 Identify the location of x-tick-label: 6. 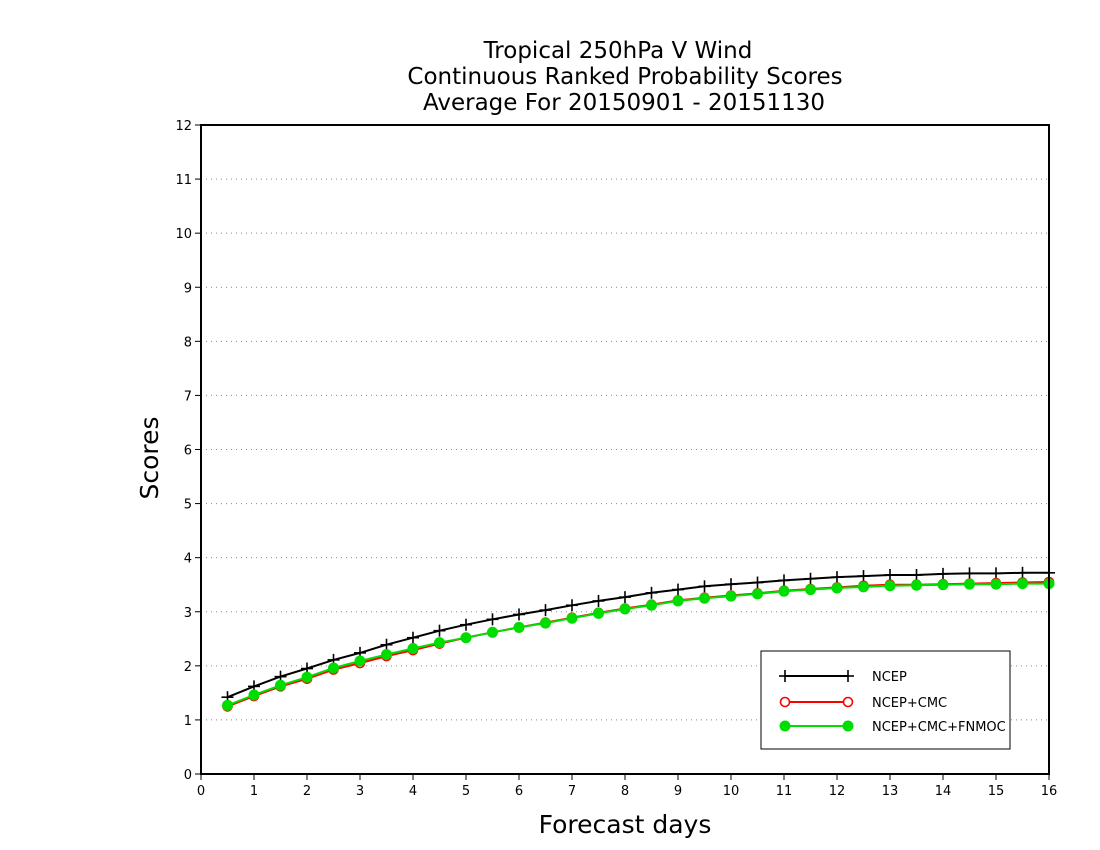
(519, 791).